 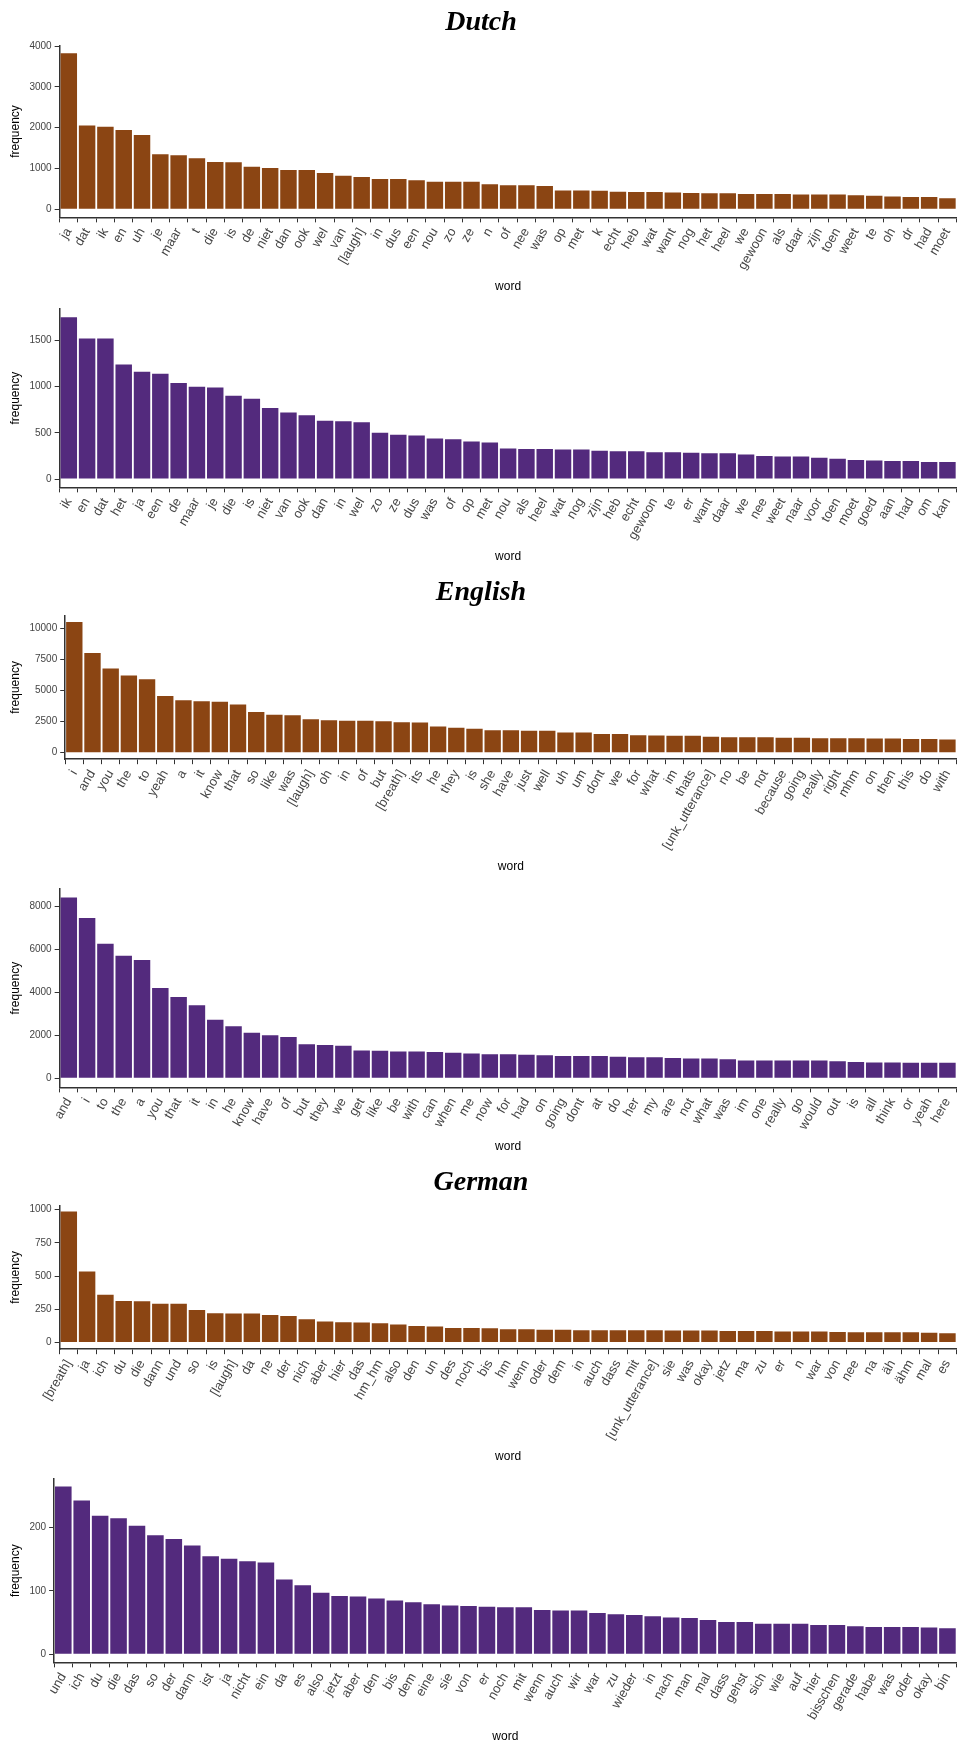 What do you see at coordinates (907, 1103) in the screenshot?
I see `x-tick-label: or` at bounding box center [907, 1103].